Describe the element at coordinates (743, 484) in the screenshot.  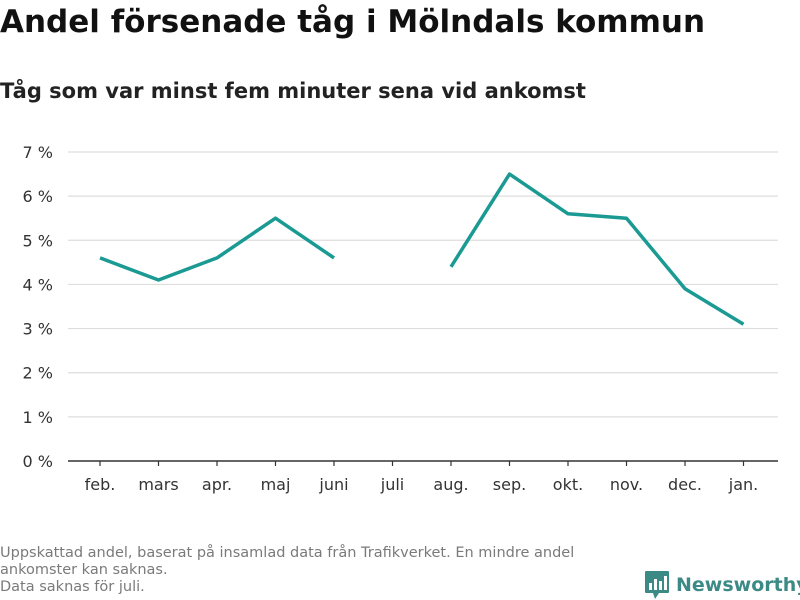
I see `x-tick-label: jan.` at that location.